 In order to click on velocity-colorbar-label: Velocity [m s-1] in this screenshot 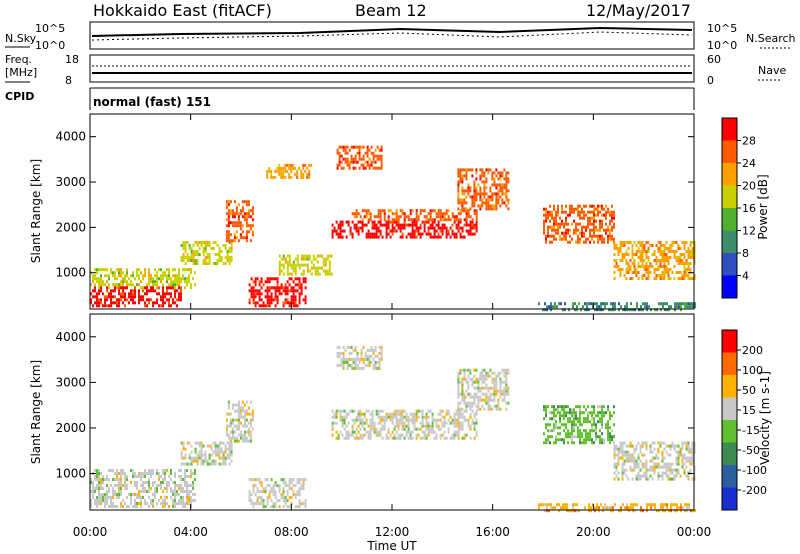, I will do `click(765, 418)`.